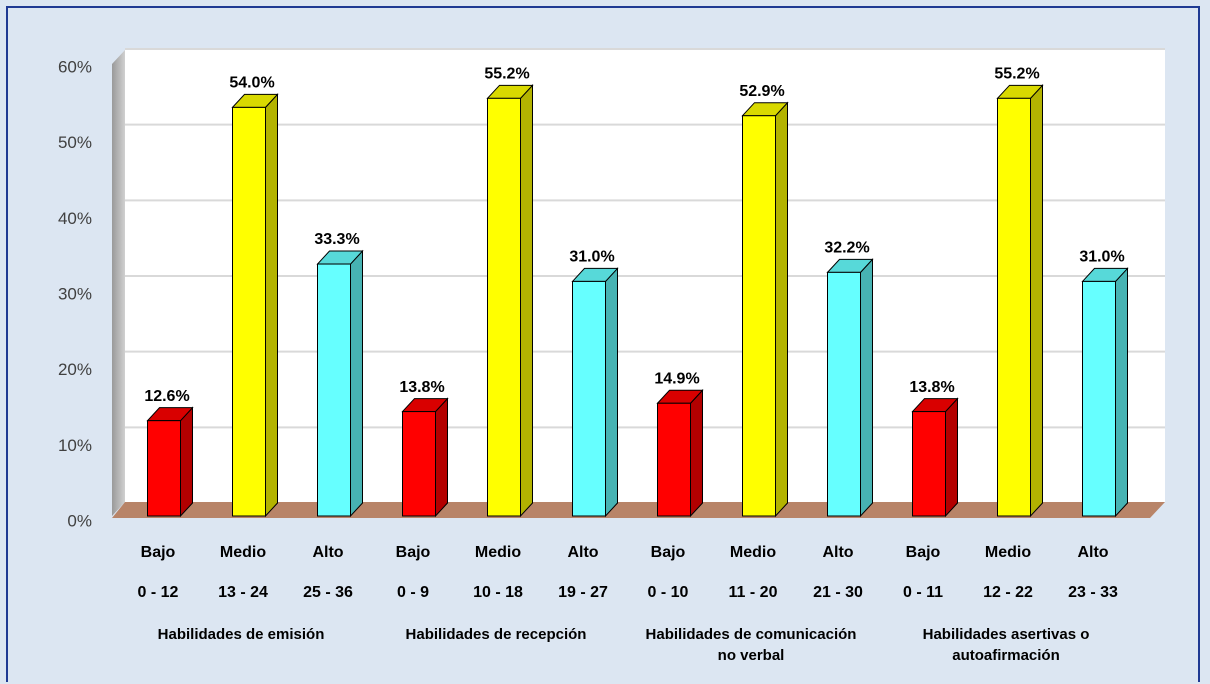 Image resolution: width=1210 pixels, height=684 pixels. What do you see at coordinates (668, 592) in the screenshot?
I see `x-range-label: 0 - 10` at bounding box center [668, 592].